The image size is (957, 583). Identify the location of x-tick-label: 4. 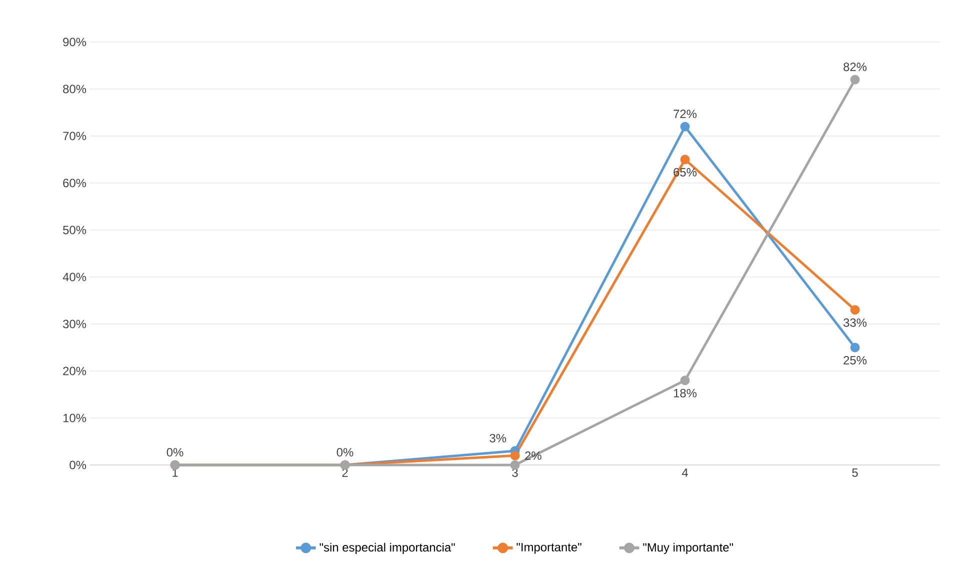
(685, 472).